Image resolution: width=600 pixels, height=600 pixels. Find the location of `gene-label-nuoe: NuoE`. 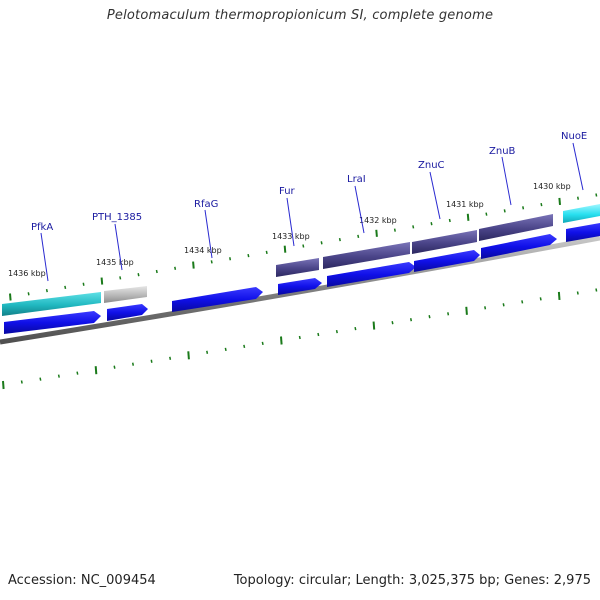

gene-label-nuoe: NuoE is located at coordinates (574, 136).